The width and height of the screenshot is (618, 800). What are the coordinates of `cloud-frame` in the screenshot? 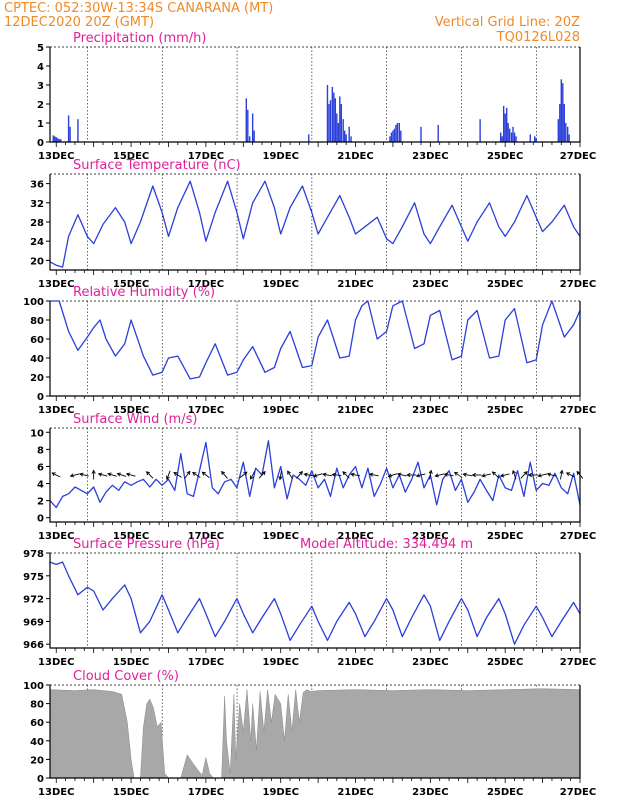 It's located at (315, 732).